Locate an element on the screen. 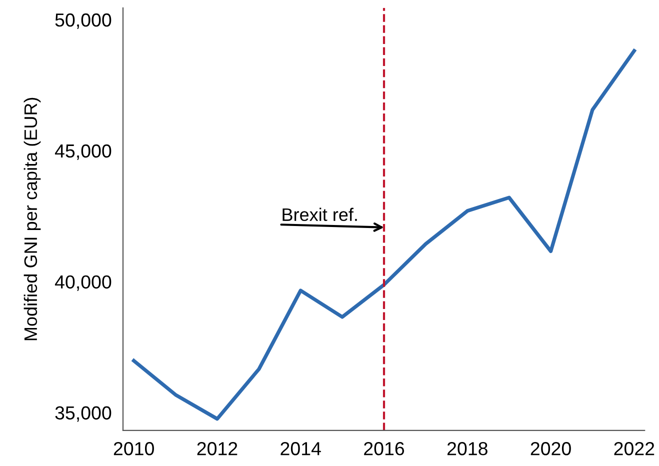 Image resolution: width=659 pixels, height=466 pixels. annotation: Brexit ref. is located at coordinates (319, 215).